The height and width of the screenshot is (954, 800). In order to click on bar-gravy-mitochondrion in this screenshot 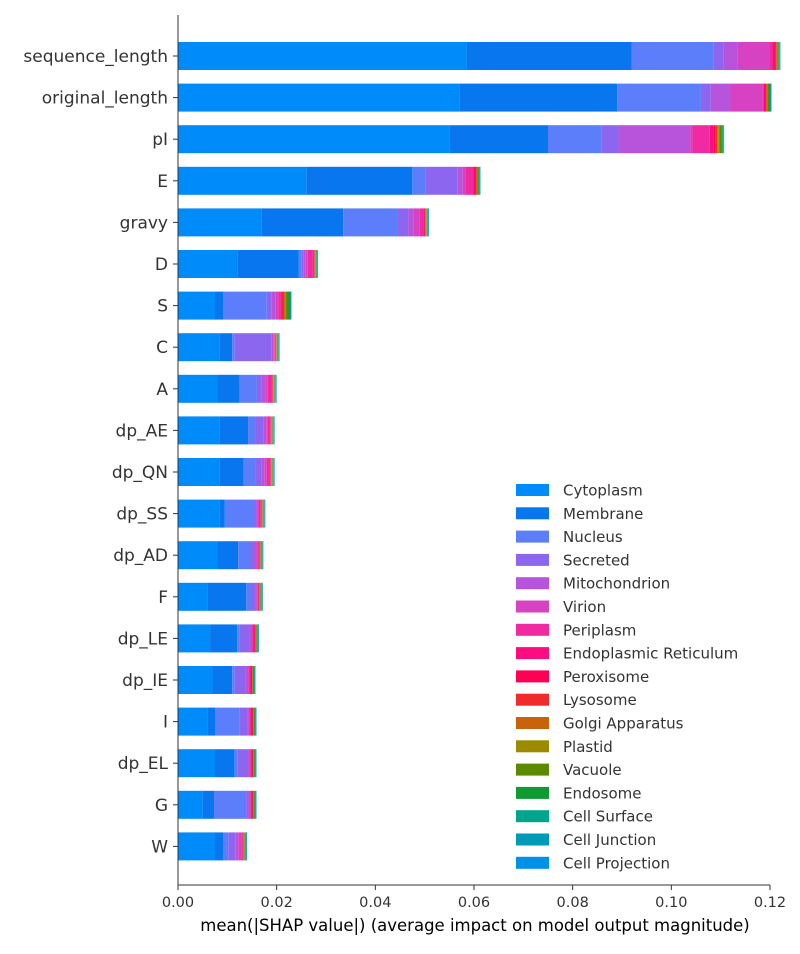, I will do `click(410, 222)`.